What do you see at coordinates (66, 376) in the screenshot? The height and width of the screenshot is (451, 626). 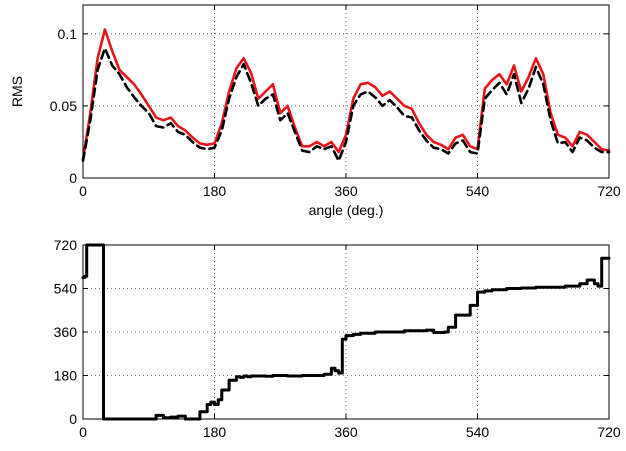 I see `y-tick-label: 180` at bounding box center [66, 376].